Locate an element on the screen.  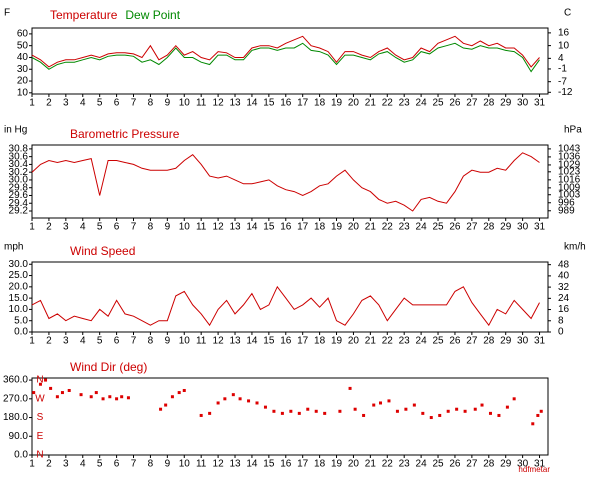
y-tick-label: 10 is located at coordinates (23, 92).